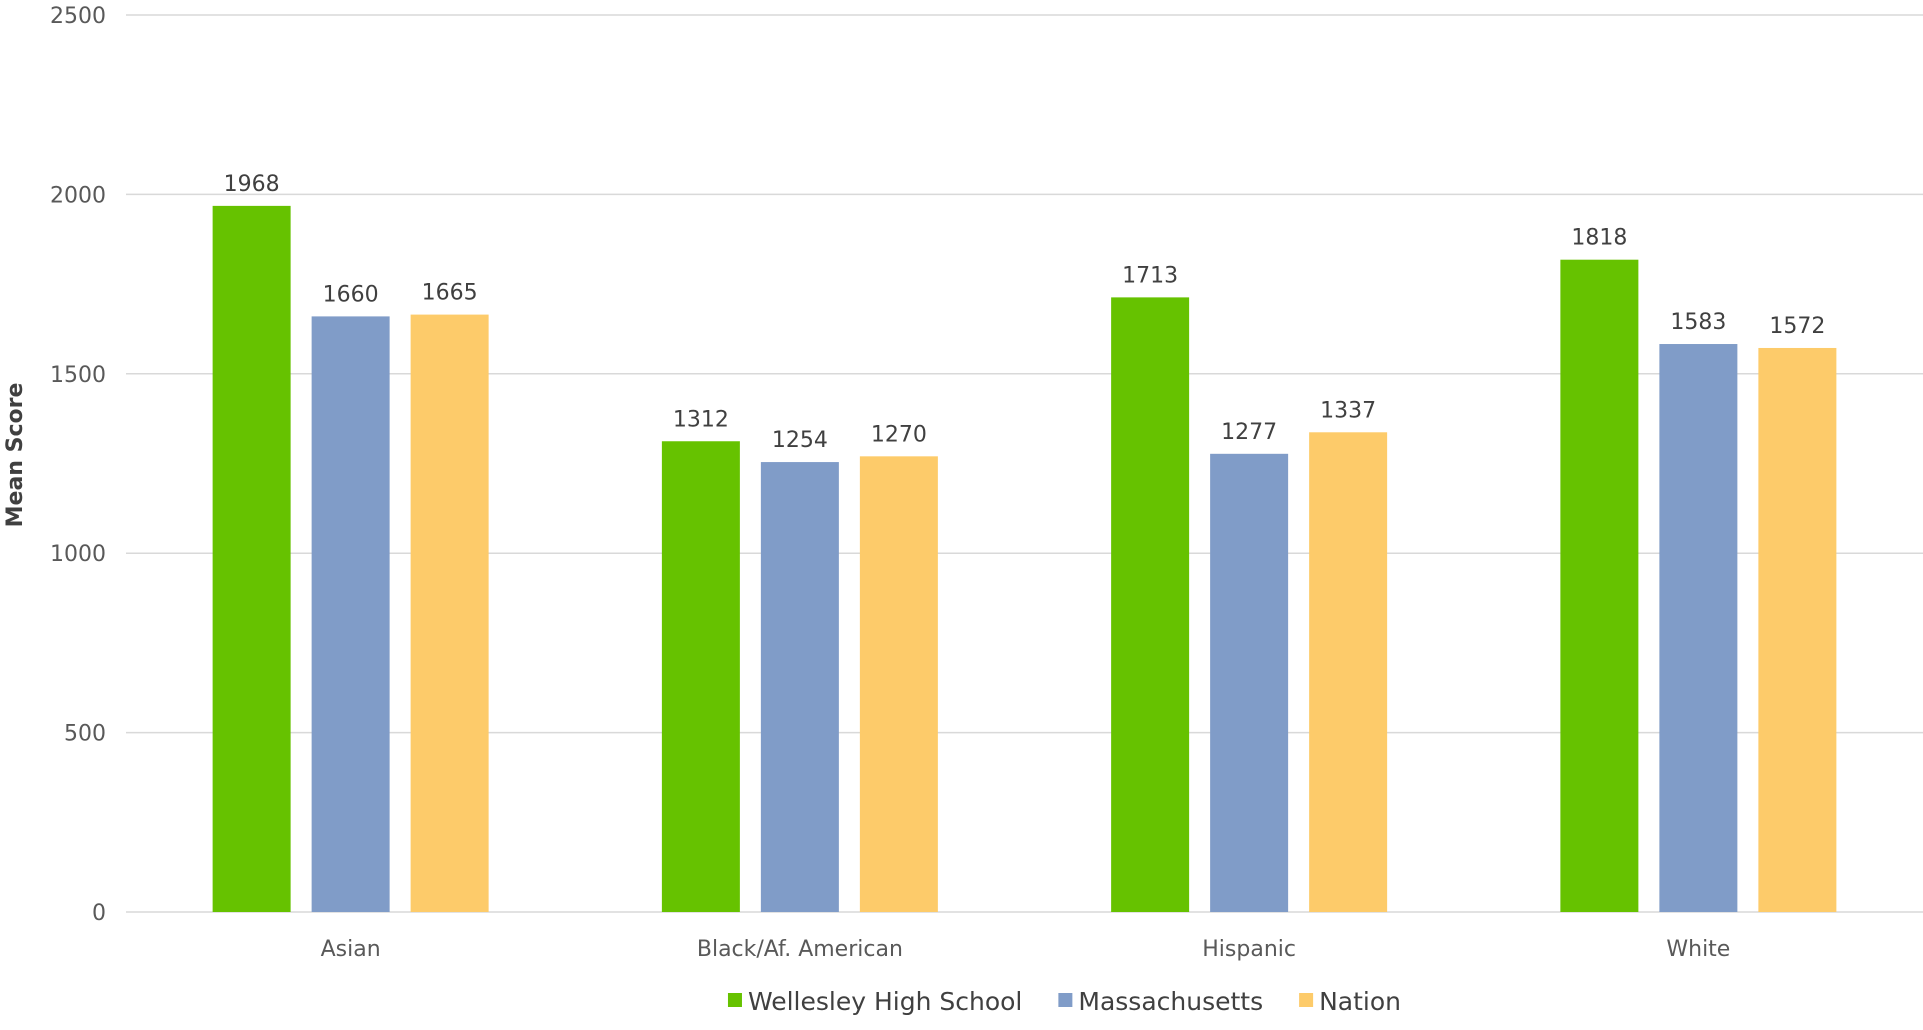 The height and width of the screenshot is (1030, 1923). I want to click on y-tick-label: 500, so click(85, 734).